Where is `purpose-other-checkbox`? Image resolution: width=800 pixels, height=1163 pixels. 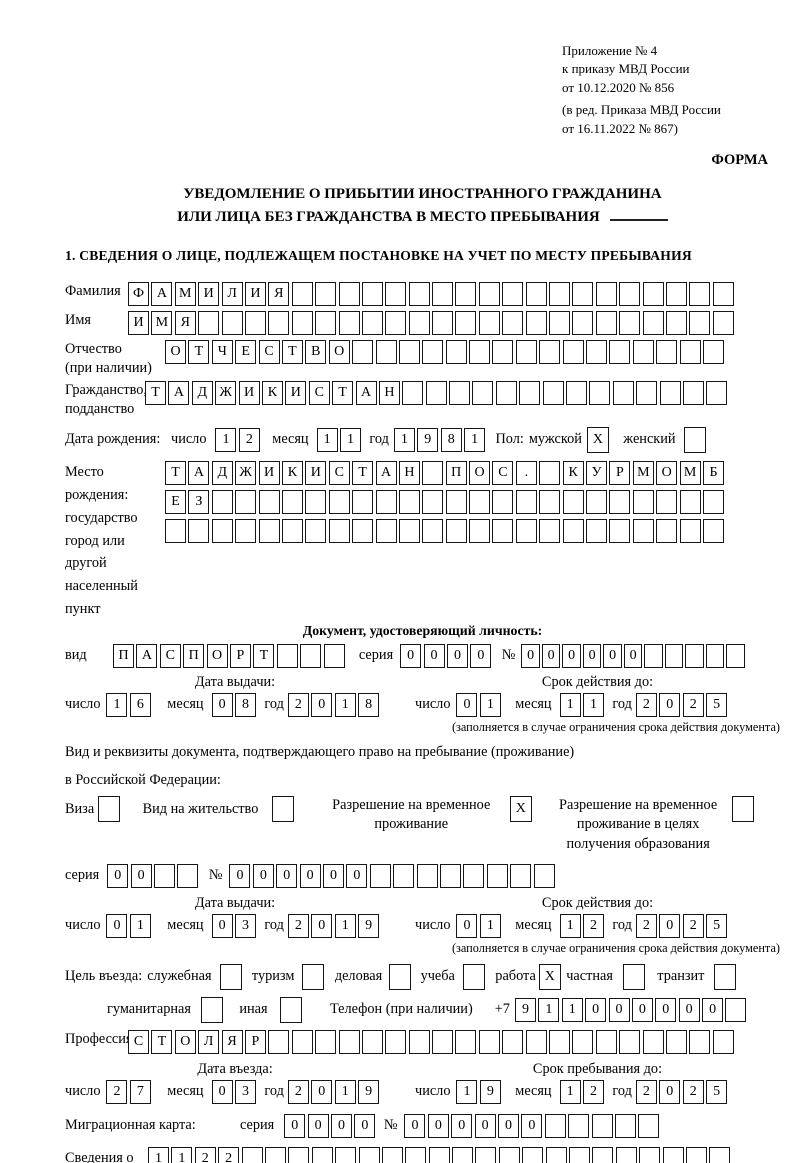 purpose-other-checkbox is located at coordinates (291, 1009).